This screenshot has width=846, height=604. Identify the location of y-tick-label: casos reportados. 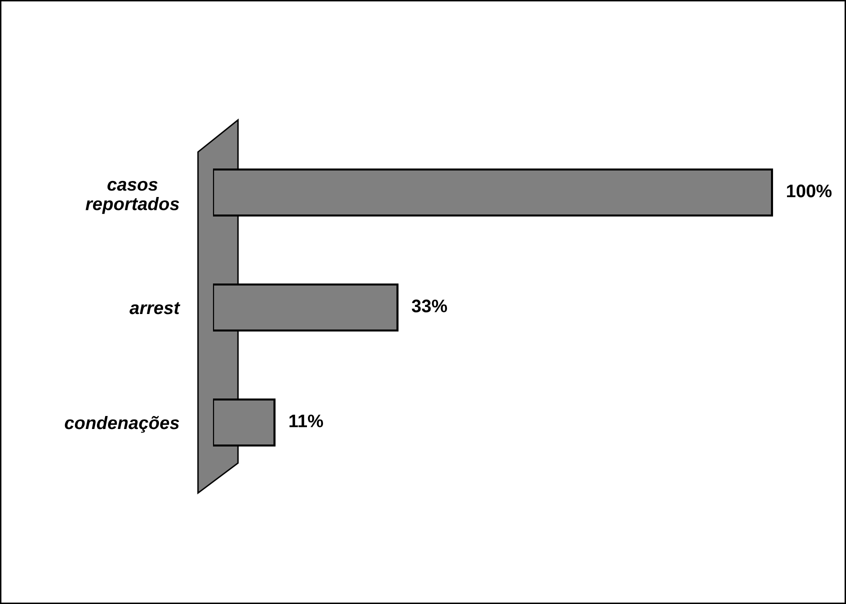
(133, 197).